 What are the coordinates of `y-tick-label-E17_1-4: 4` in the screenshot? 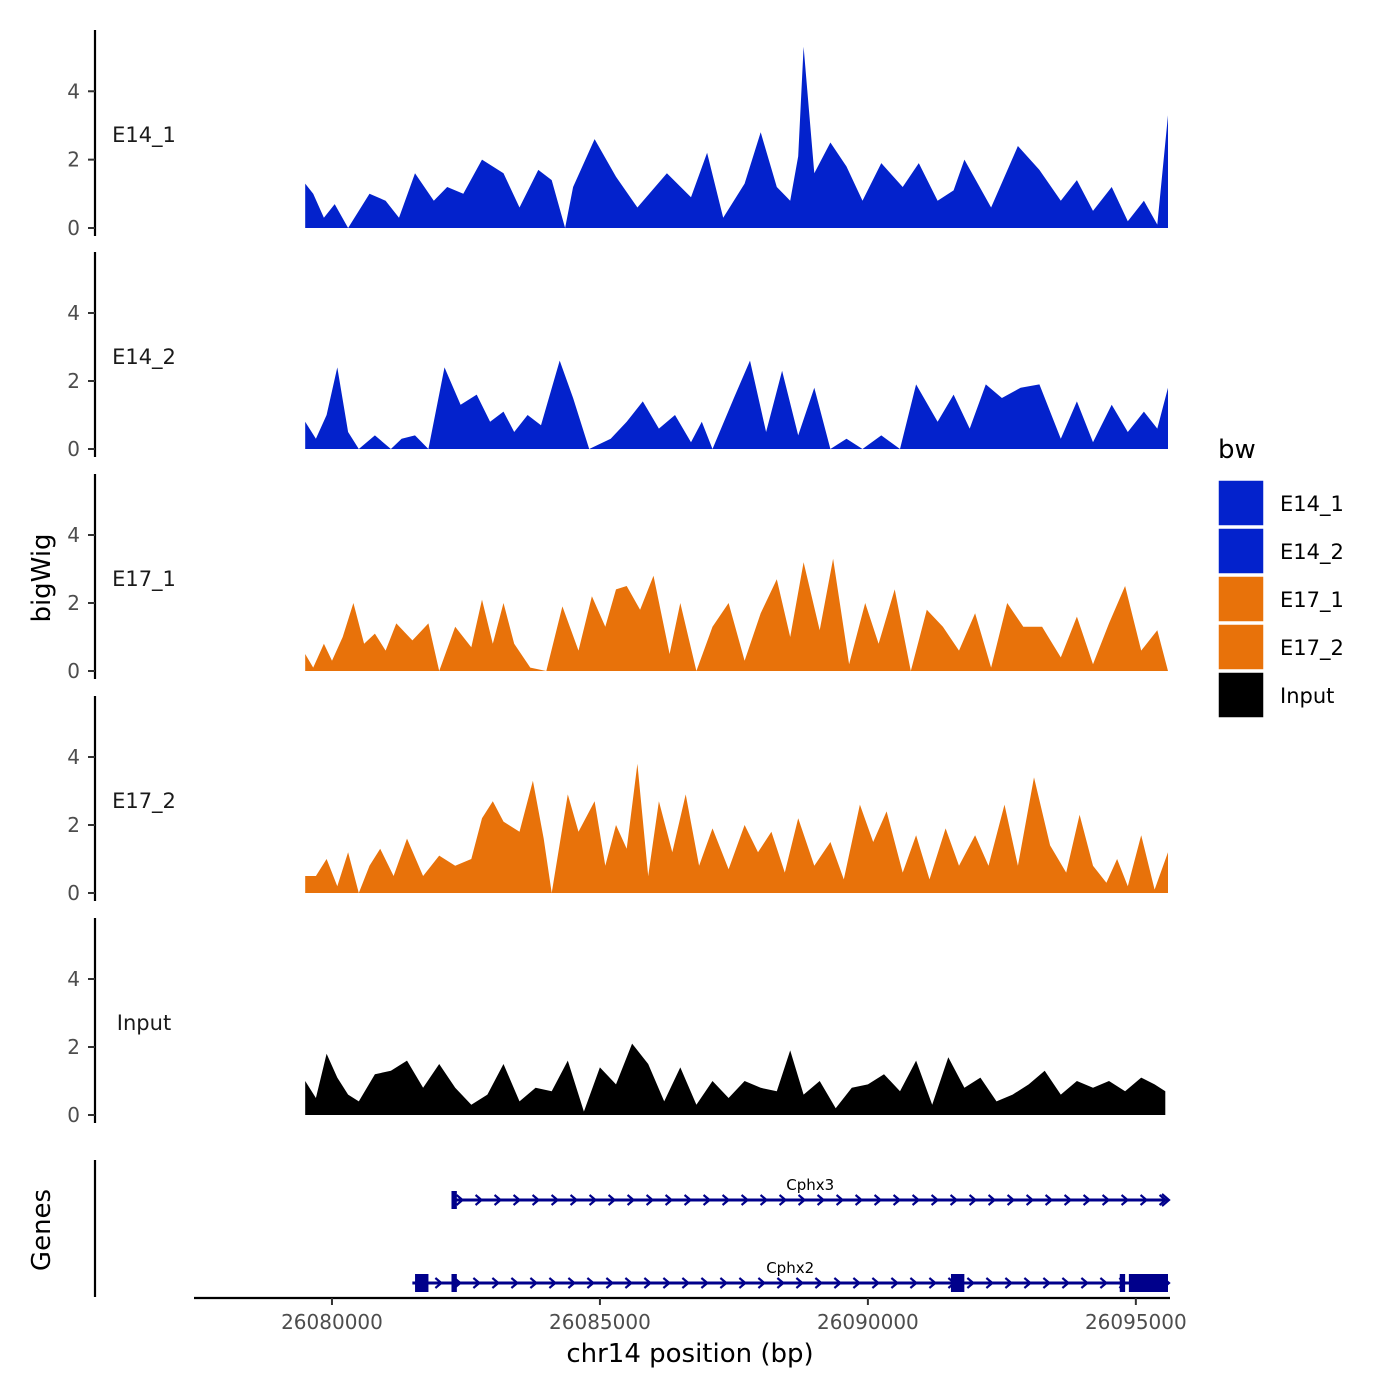 It's located at (73, 535).